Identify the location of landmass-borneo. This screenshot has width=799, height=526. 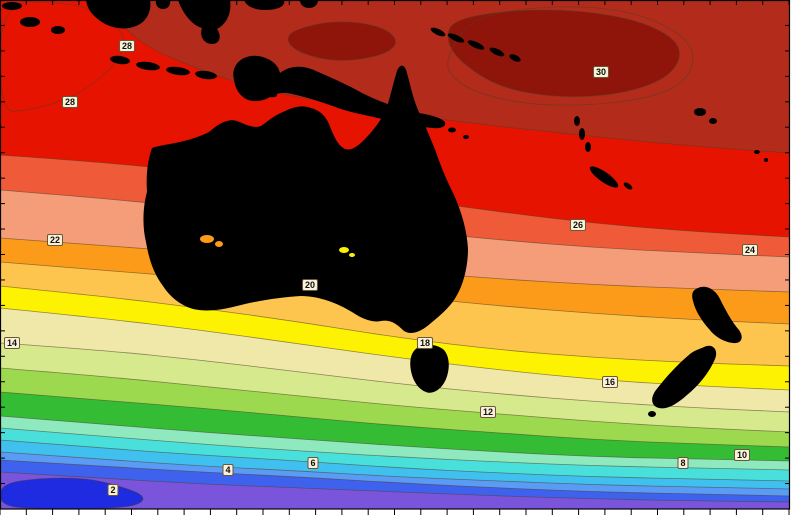
(118, 14).